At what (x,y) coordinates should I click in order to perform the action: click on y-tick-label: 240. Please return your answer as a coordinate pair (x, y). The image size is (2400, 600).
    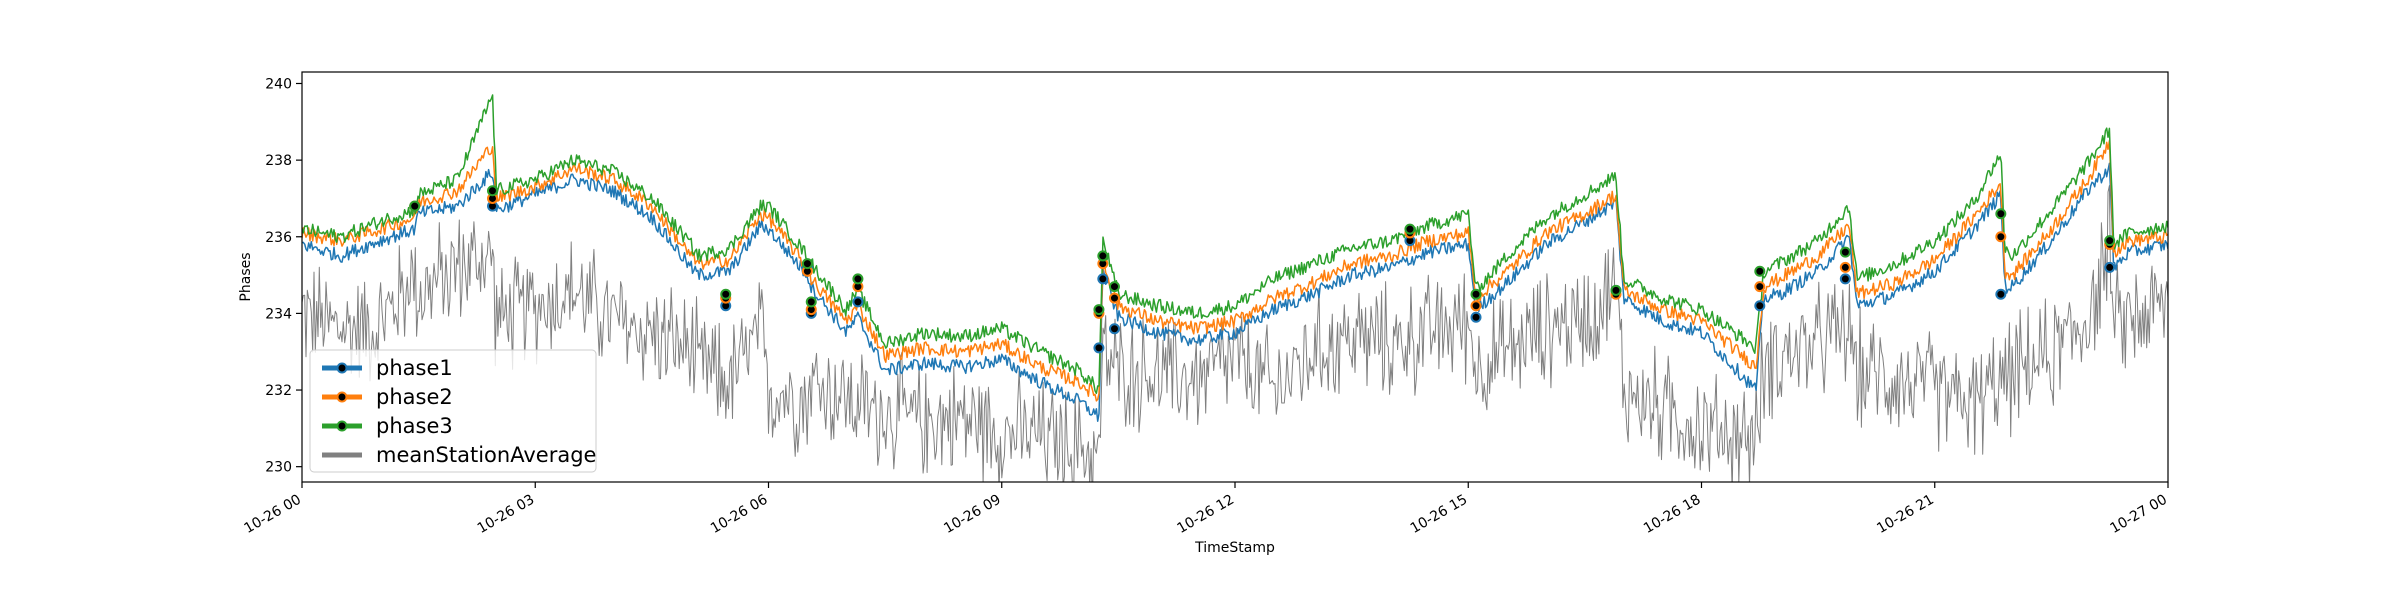
    Looking at the image, I should click on (278, 84).